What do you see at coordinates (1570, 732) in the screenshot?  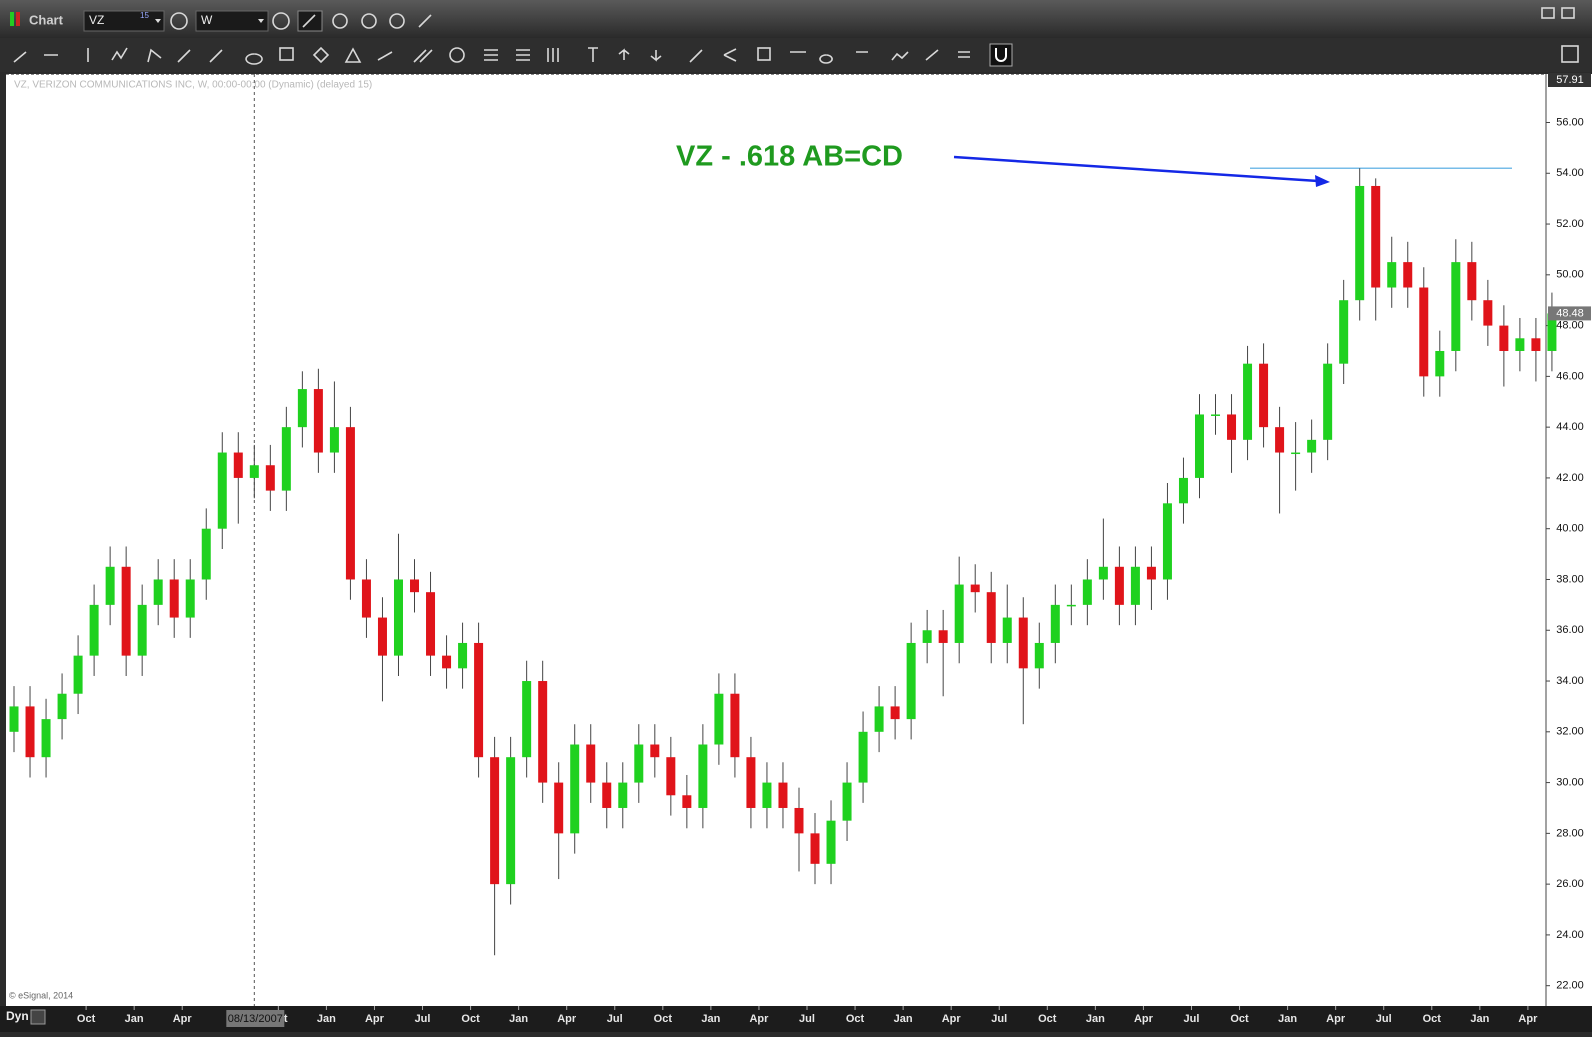 I see `y-tick-label: 32.00` at bounding box center [1570, 732].